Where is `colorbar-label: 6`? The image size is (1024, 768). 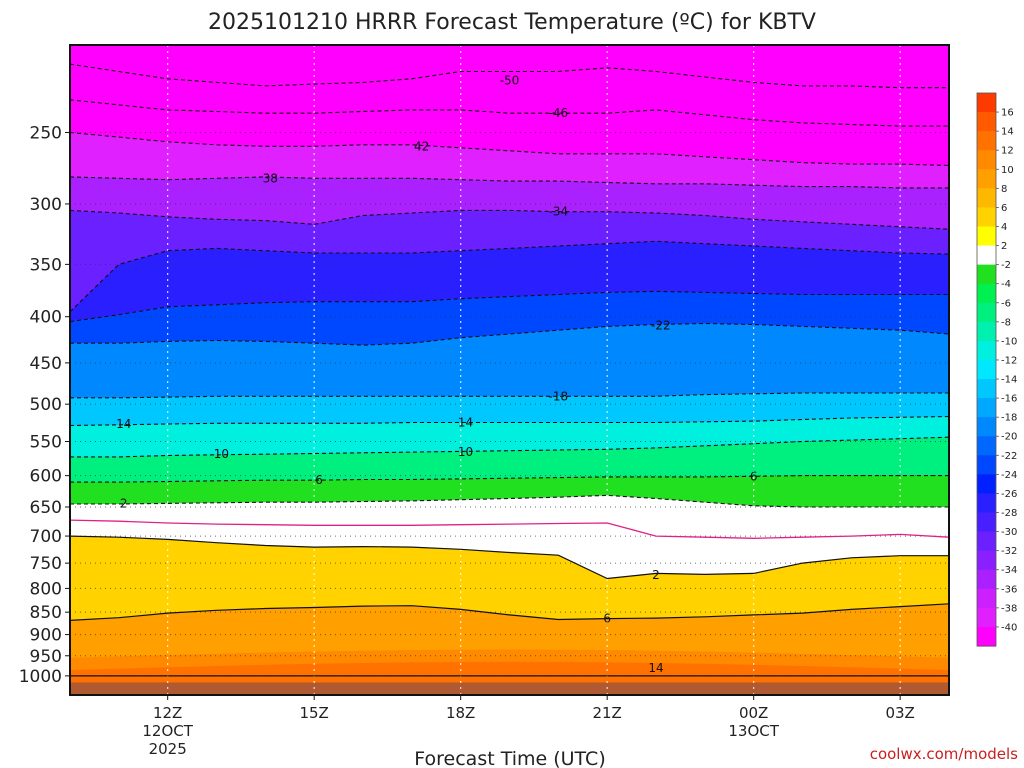 colorbar-label: 6 is located at coordinates (1004, 208).